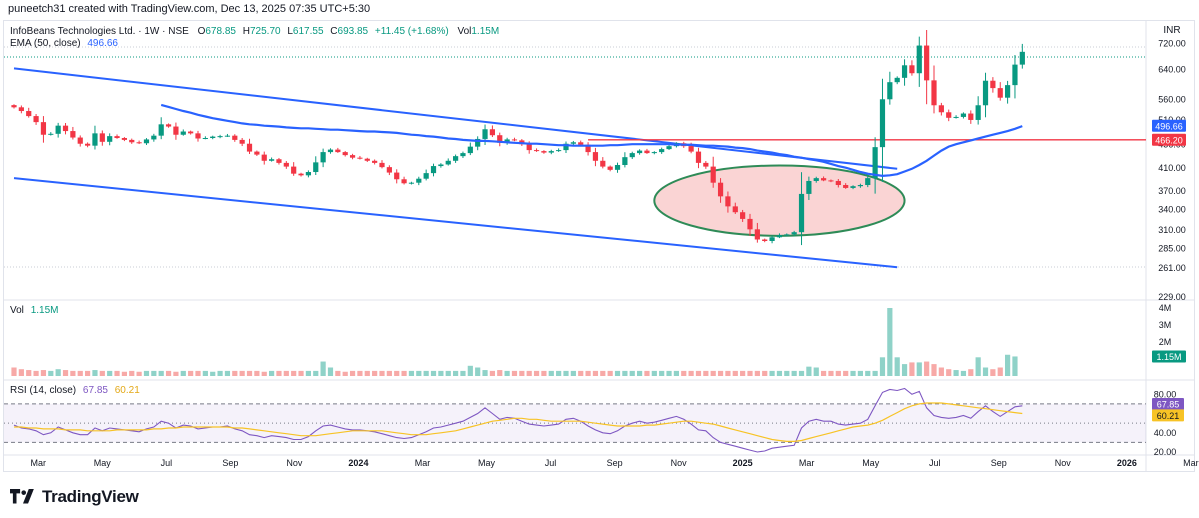  Describe the element at coordinates (1168, 423) in the screenshot. I see `rsi-axis-ticks: 80.00 40.00 20.00 67.85 60.21` at that location.